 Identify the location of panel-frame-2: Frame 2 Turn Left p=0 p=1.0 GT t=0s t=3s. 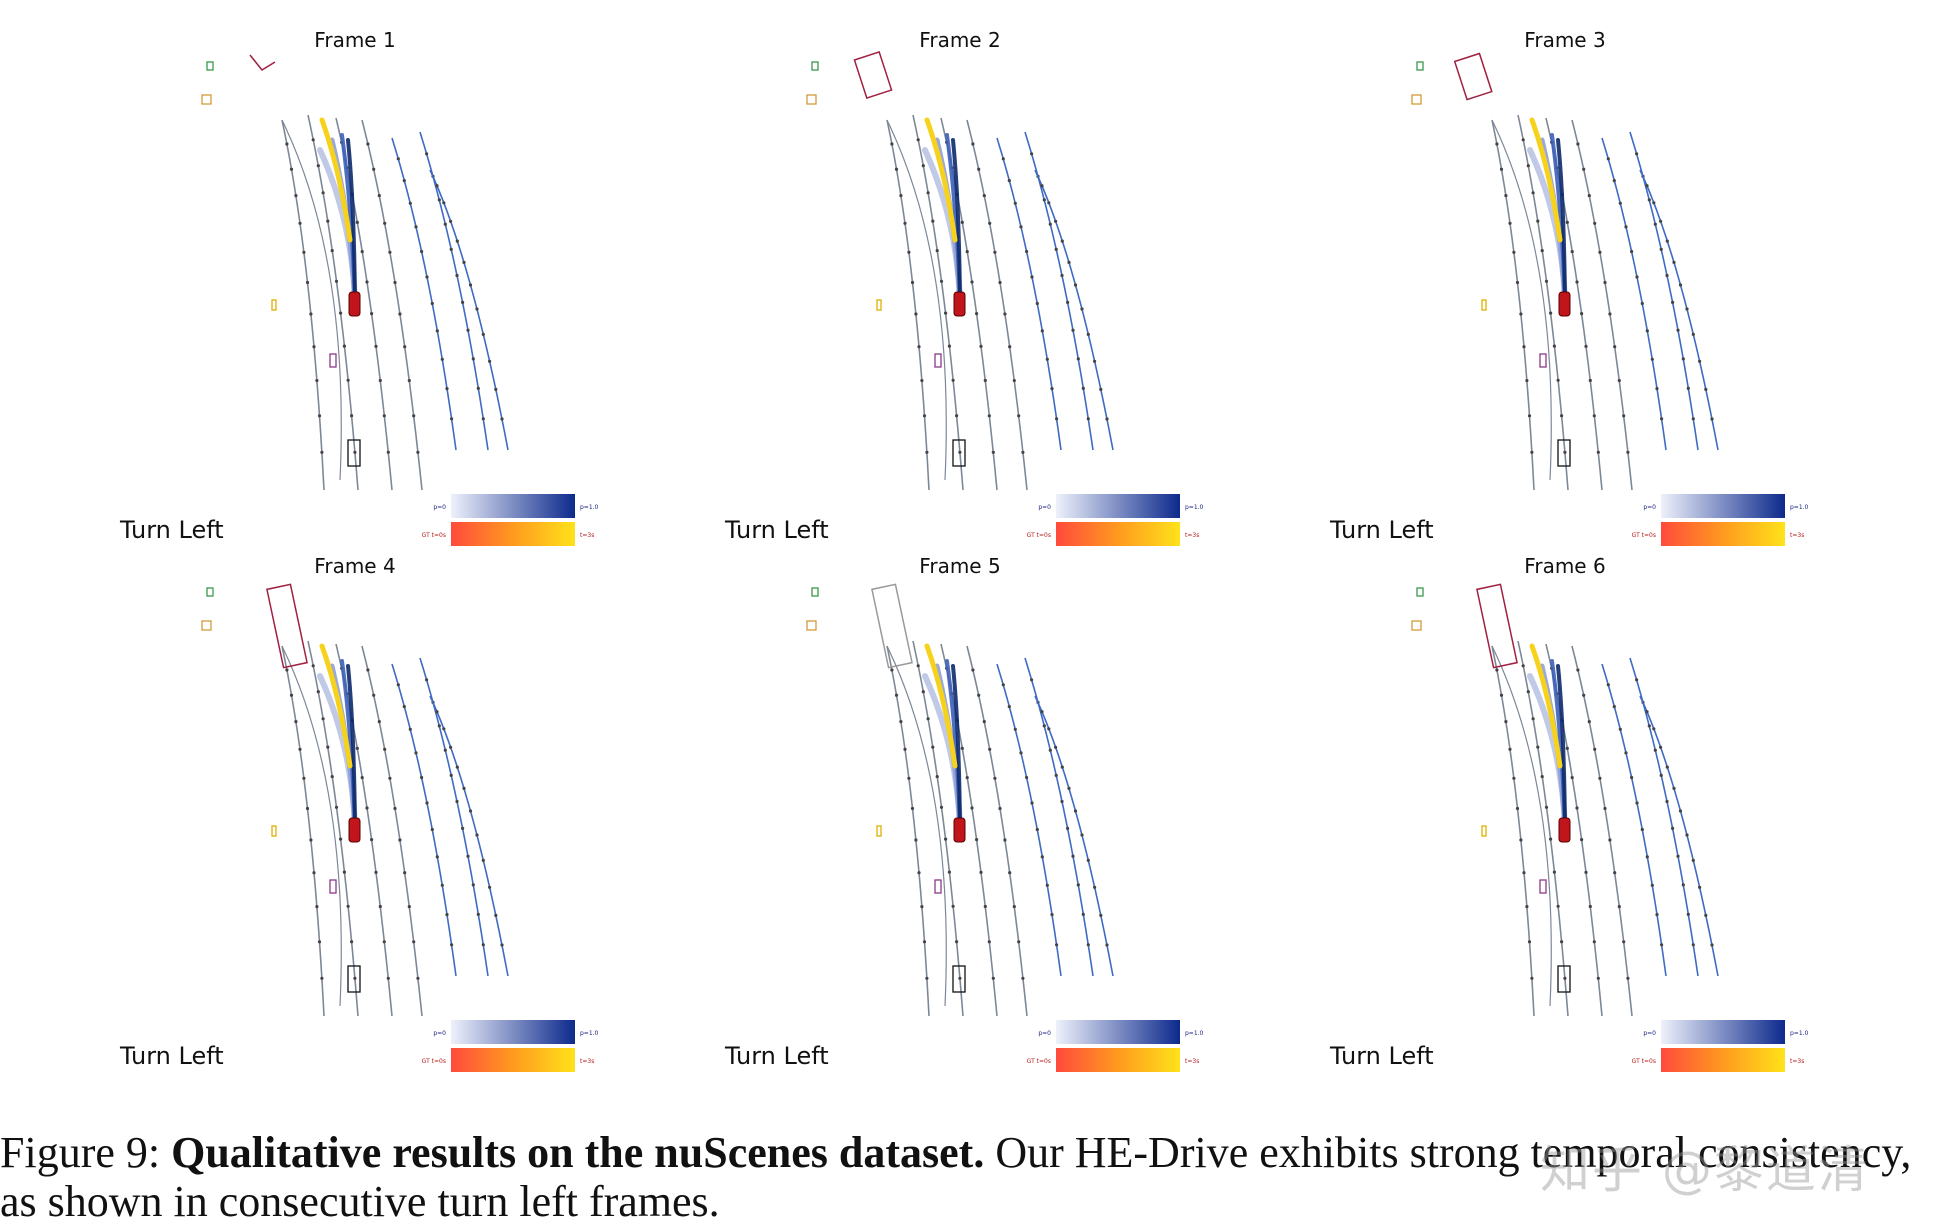
(964, 287).